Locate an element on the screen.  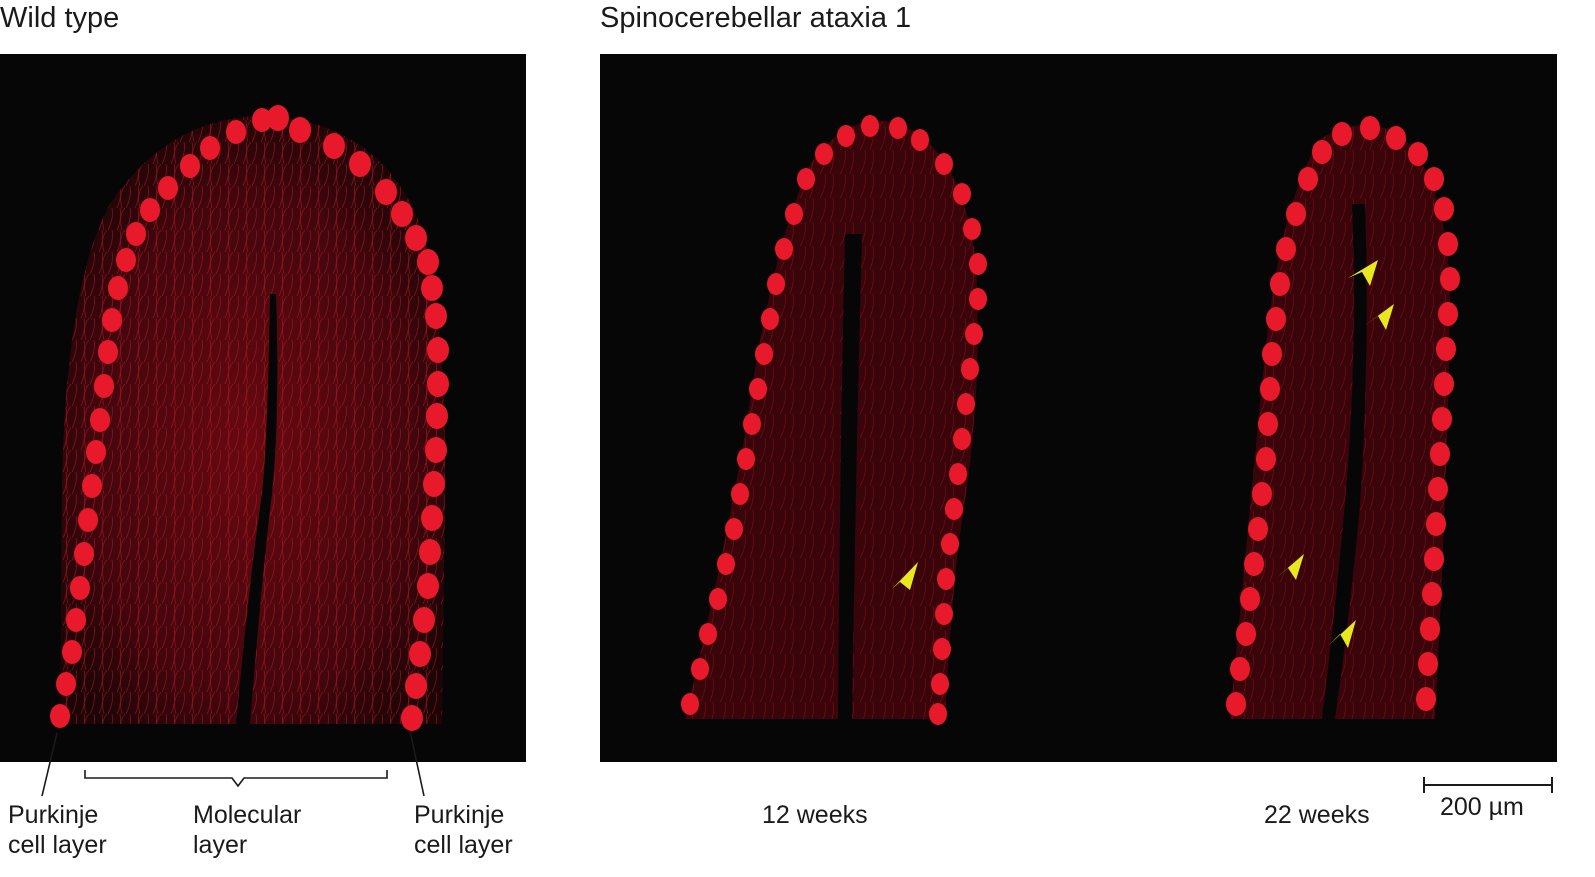
purkinje-label-left: Purkinje cell layer is located at coordinates (57, 830).